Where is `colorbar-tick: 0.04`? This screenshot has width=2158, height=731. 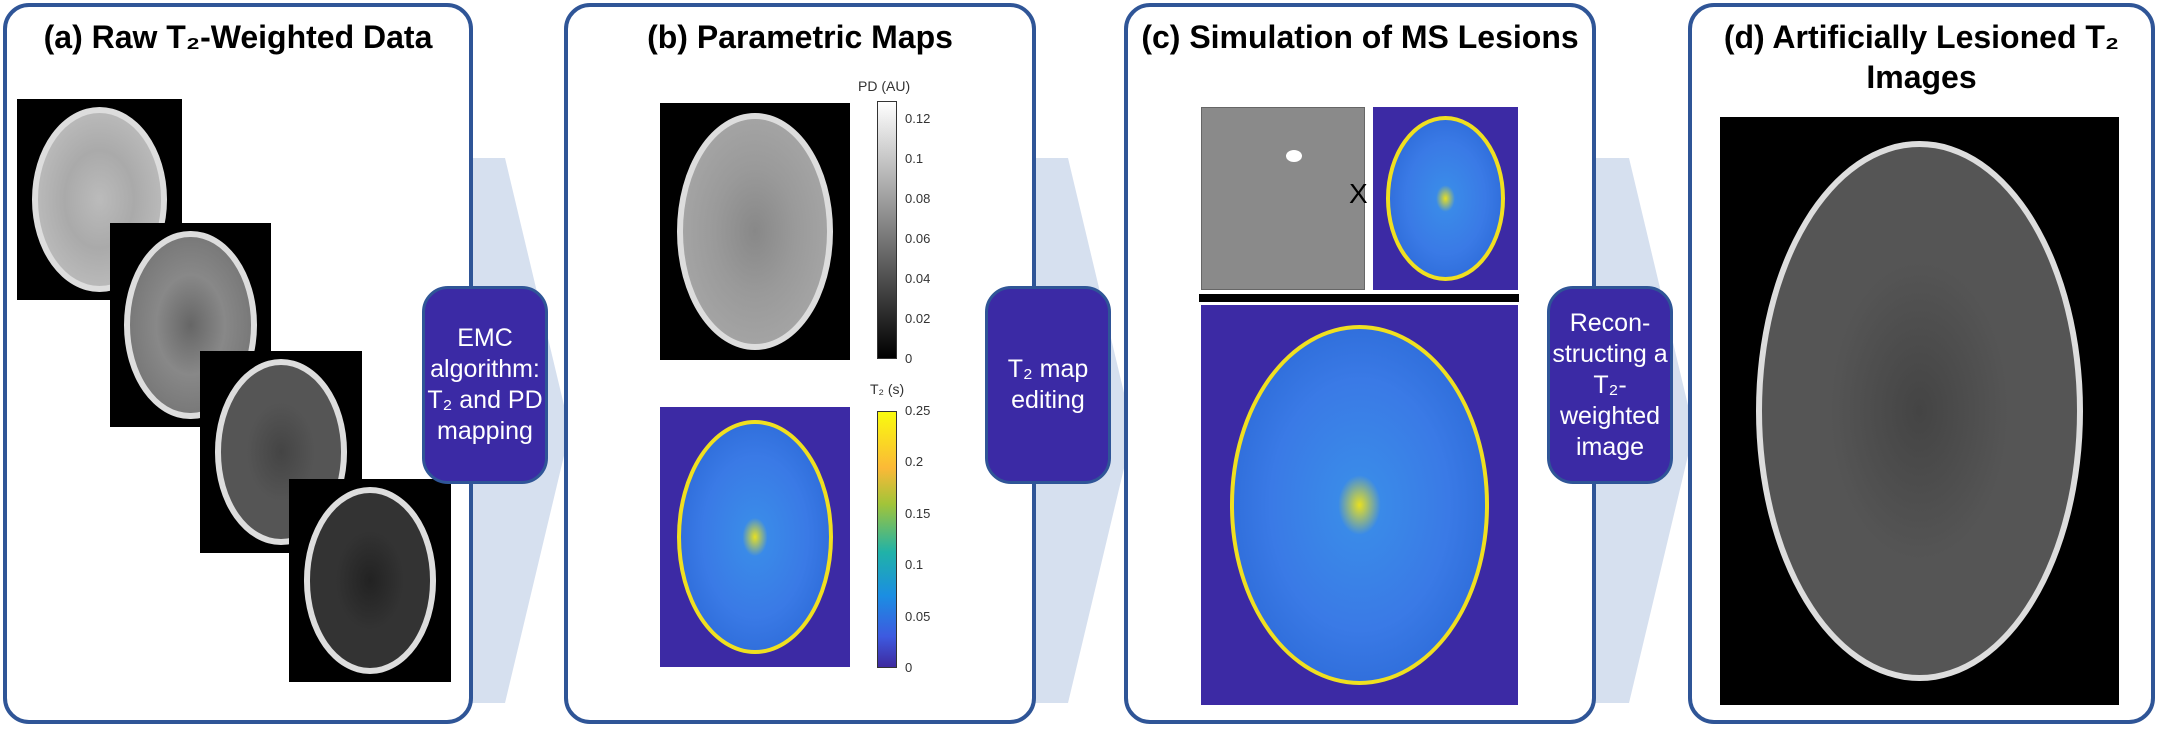
colorbar-tick: 0.04 is located at coordinates (918, 279).